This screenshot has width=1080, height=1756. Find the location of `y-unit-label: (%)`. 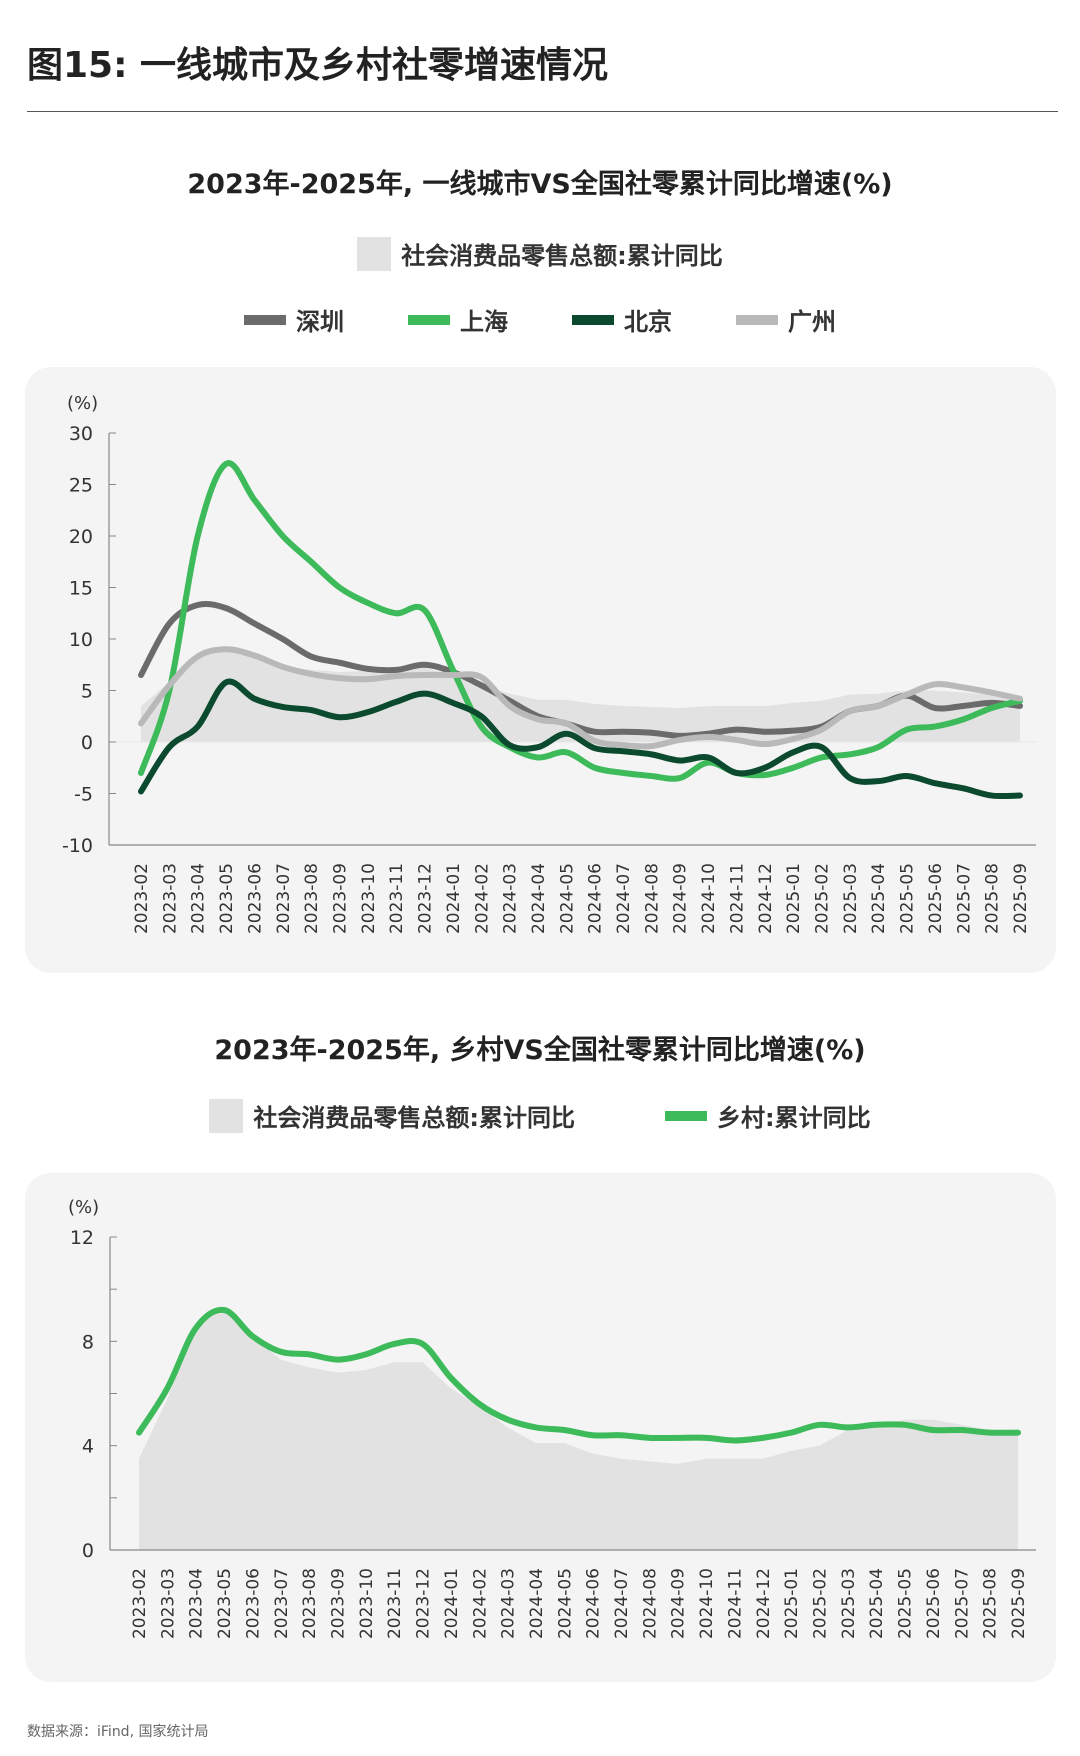

y-unit-label: (%) is located at coordinates (82, 403).